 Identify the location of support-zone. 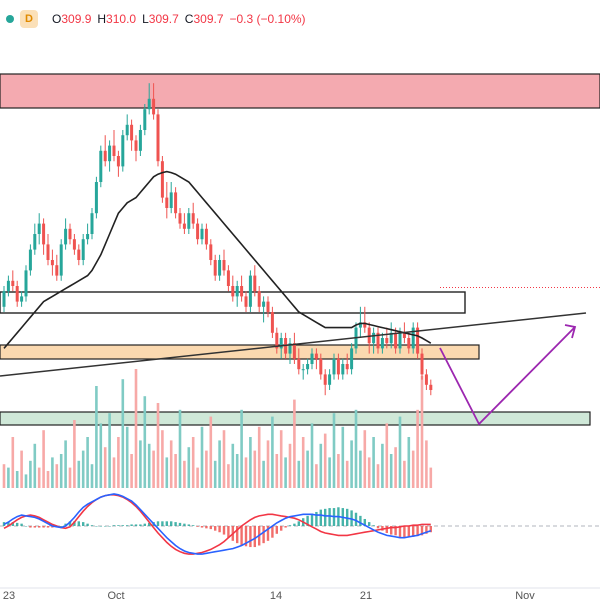
(240, 352).